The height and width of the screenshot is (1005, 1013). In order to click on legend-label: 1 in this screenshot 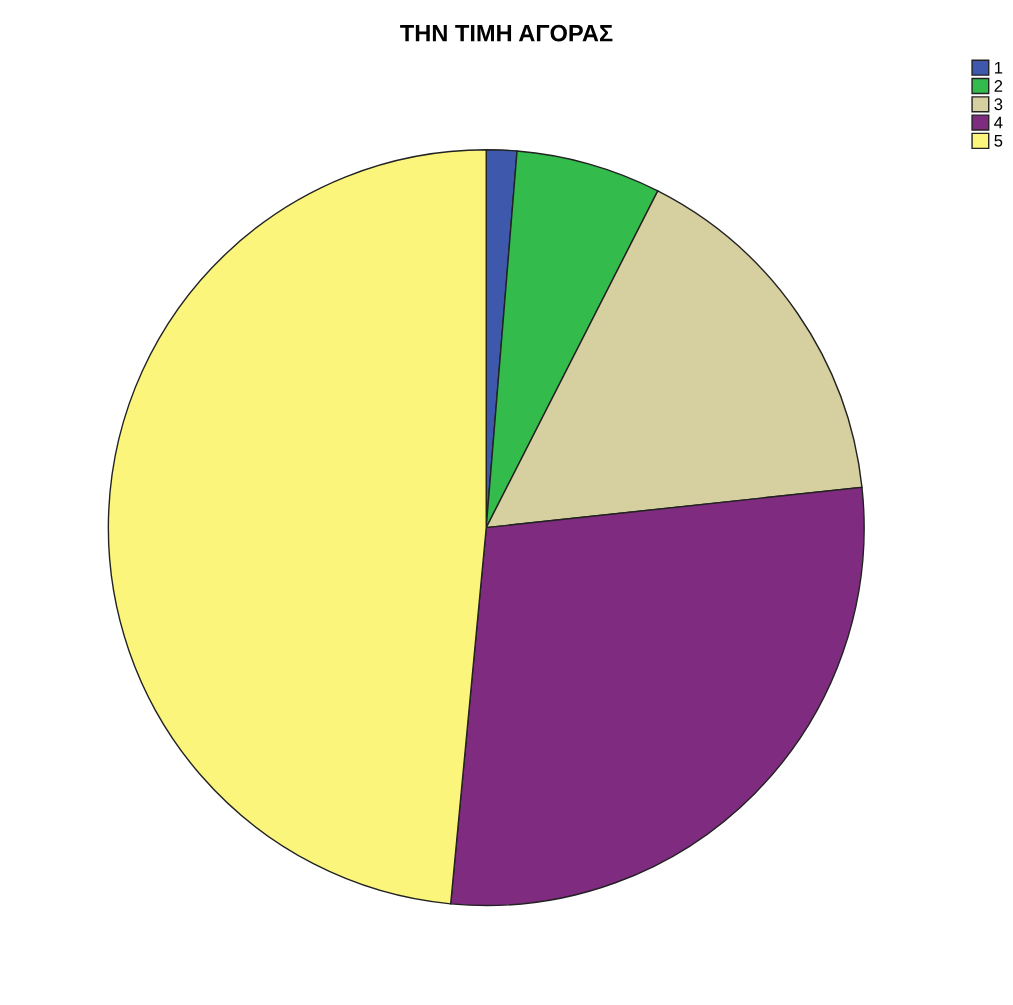, I will do `click(999, 67)`.